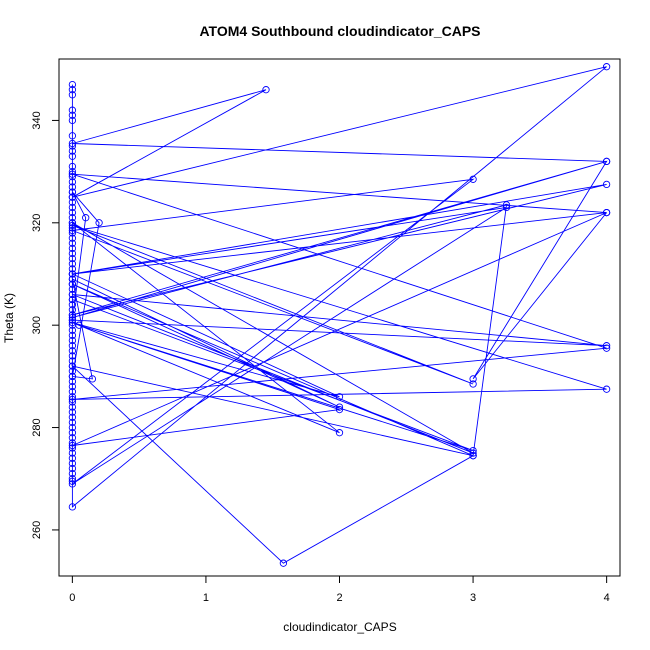 Image resolution: width=650 pixels, height=650 pixels. I want to click on x-axis: 0 1 2 3 4, so click(339, 589).